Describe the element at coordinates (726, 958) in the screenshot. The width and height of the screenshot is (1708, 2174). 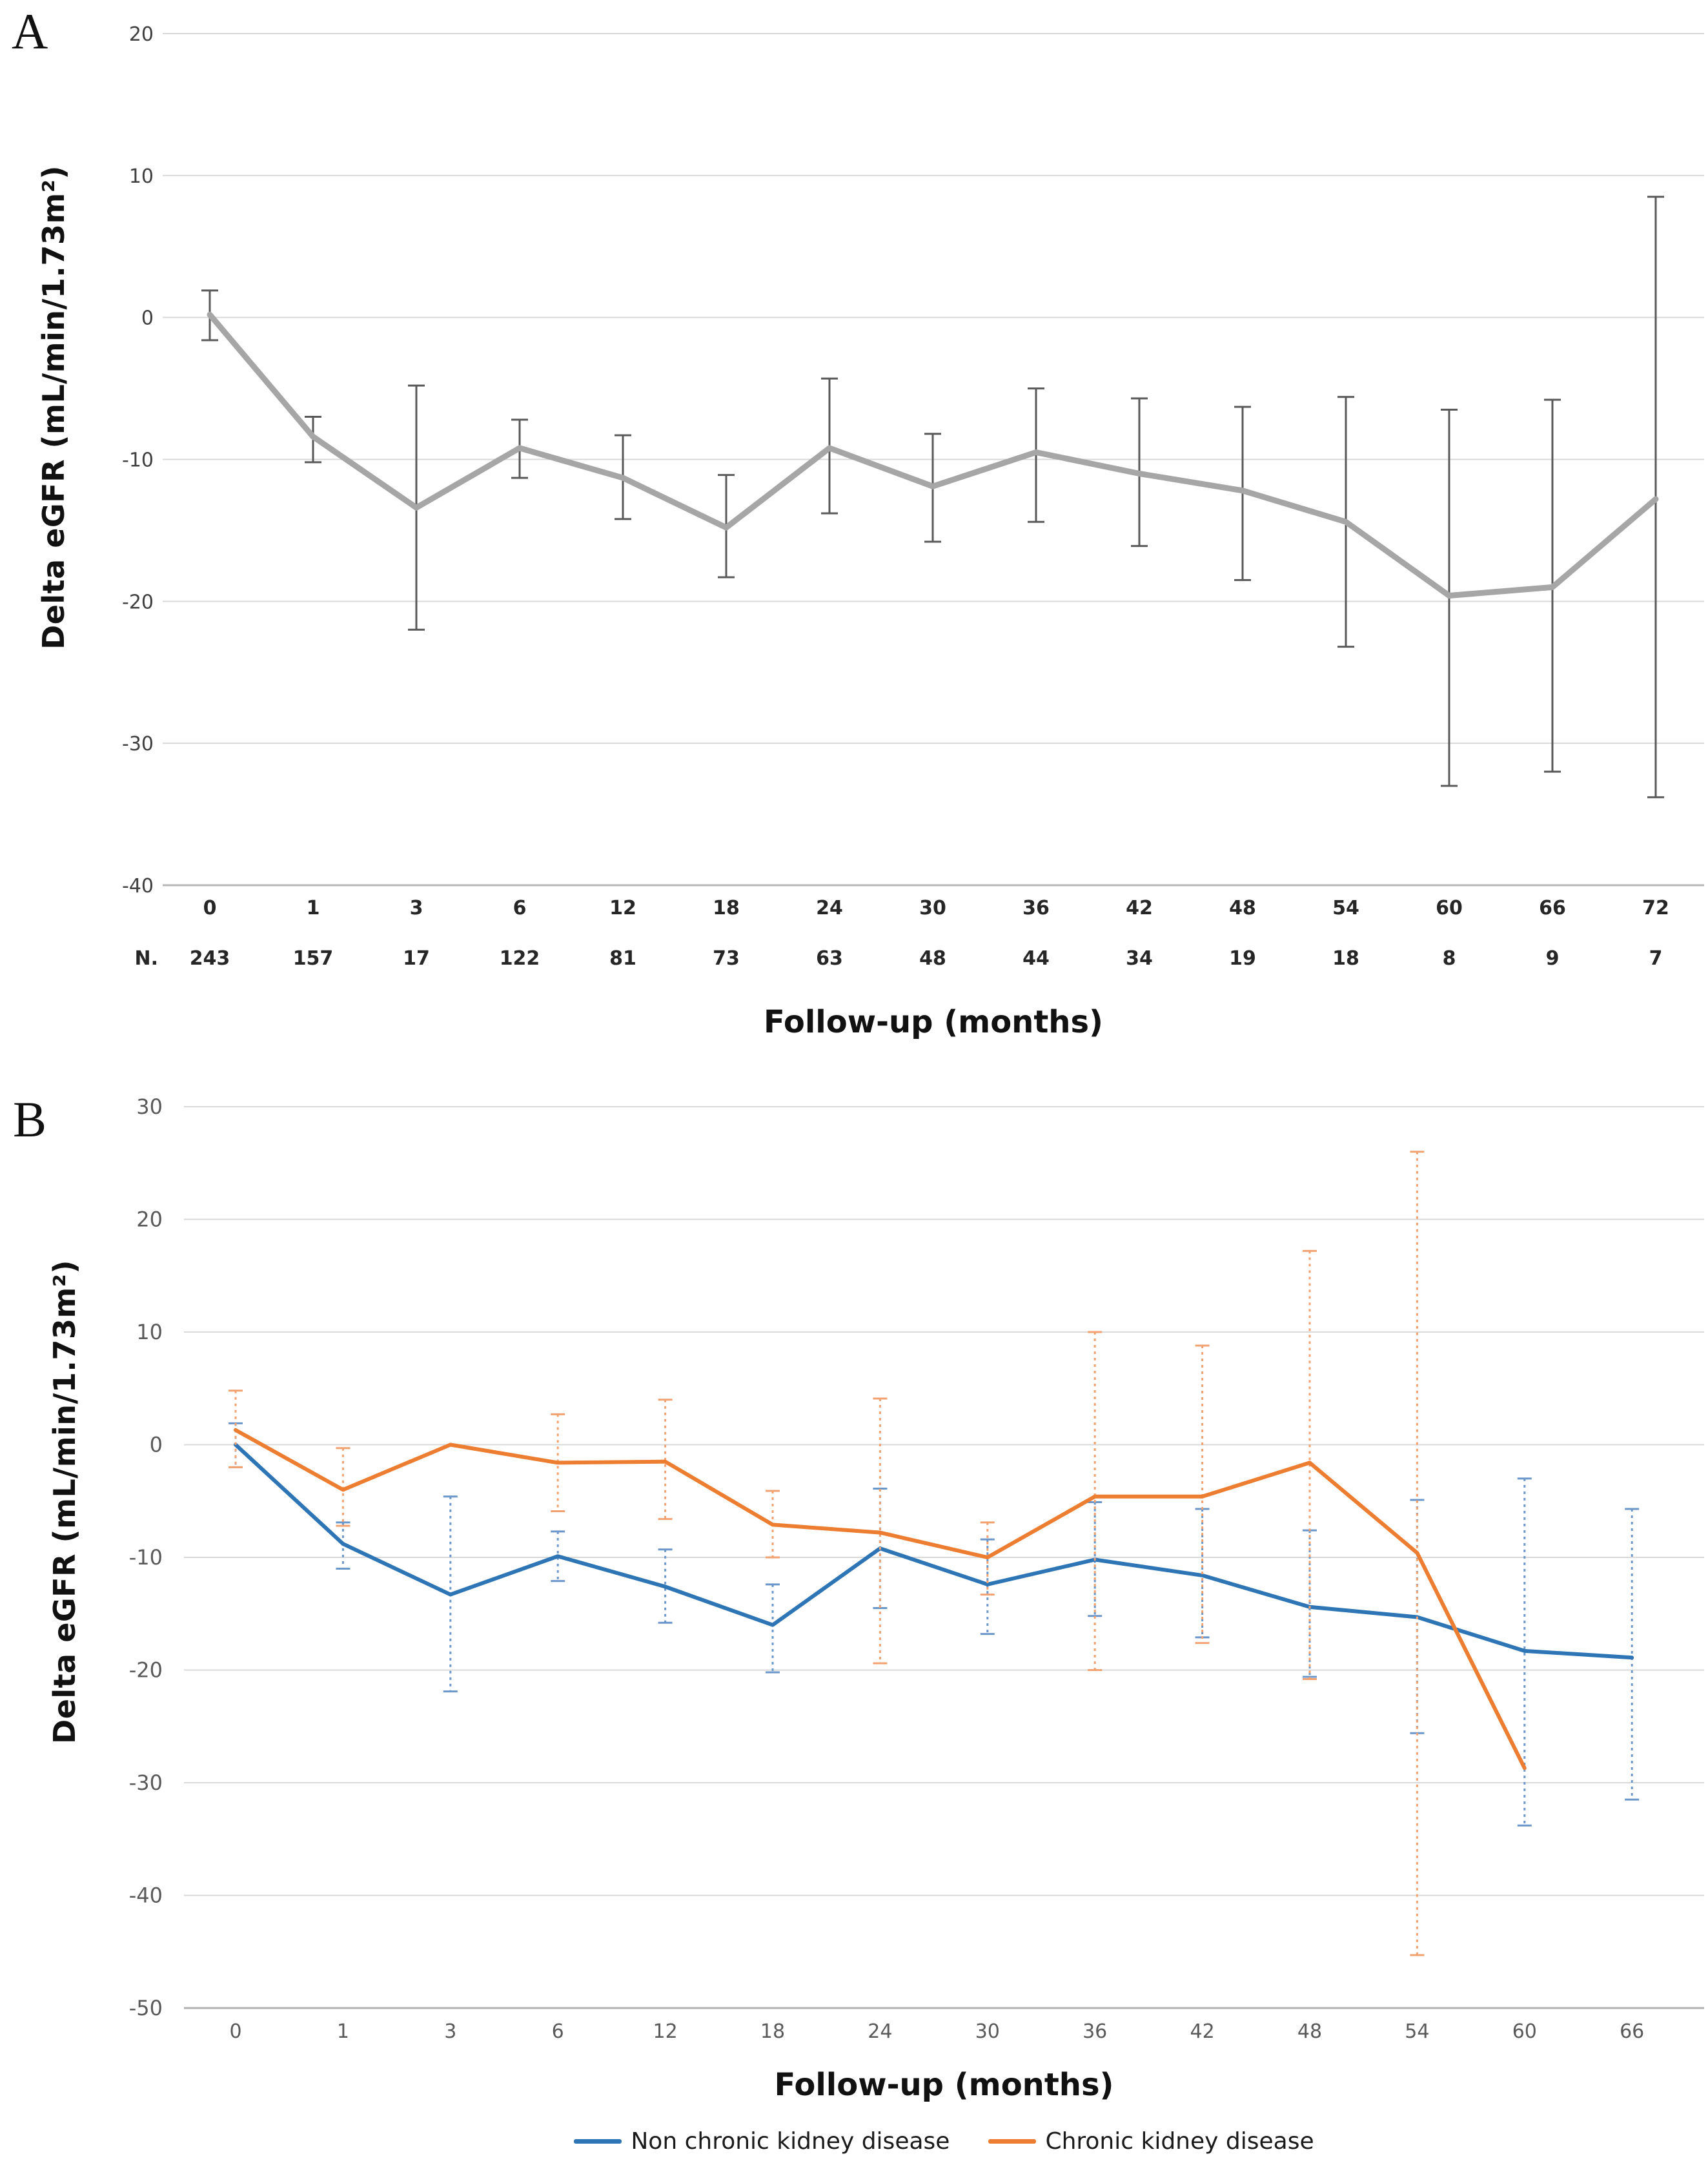
I see `svg-text: 73` at that location.